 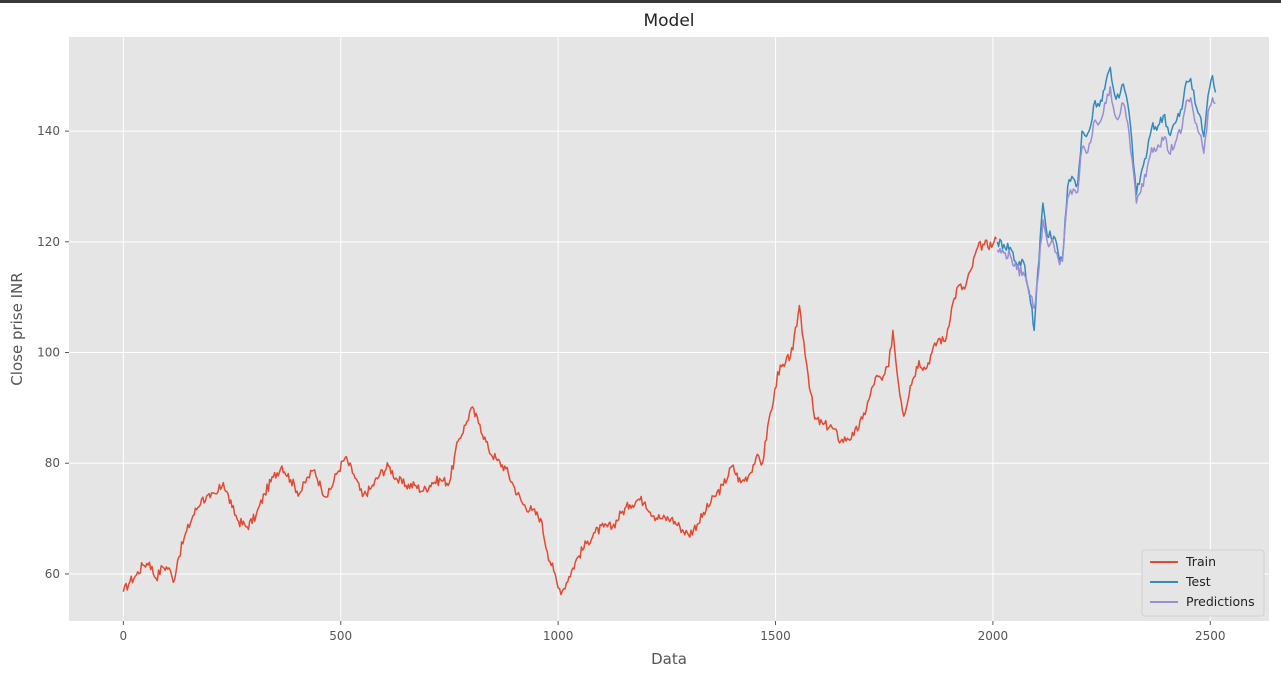 What do you see at coordinates (48, 131) in the screenshot?
I see `y-tick-label: 140` at bounding box center [48, 131].